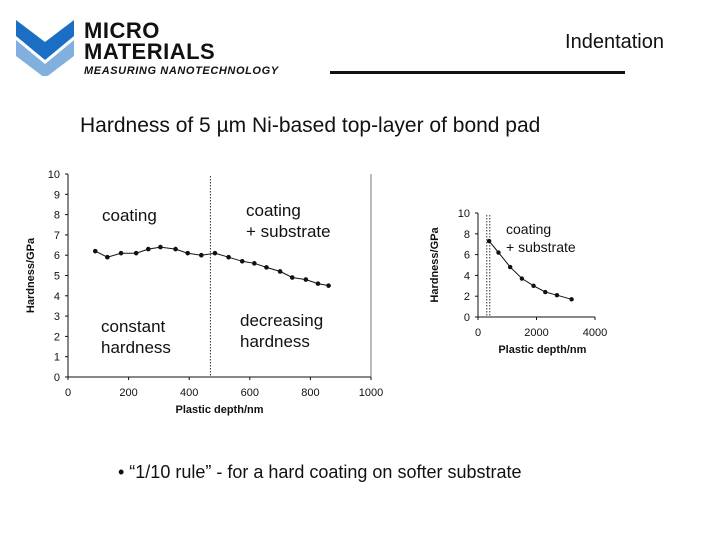 The height and width of the screenshot is (540, 720). I want to click on main-x-tick-label: 1000, so click(371, 393).